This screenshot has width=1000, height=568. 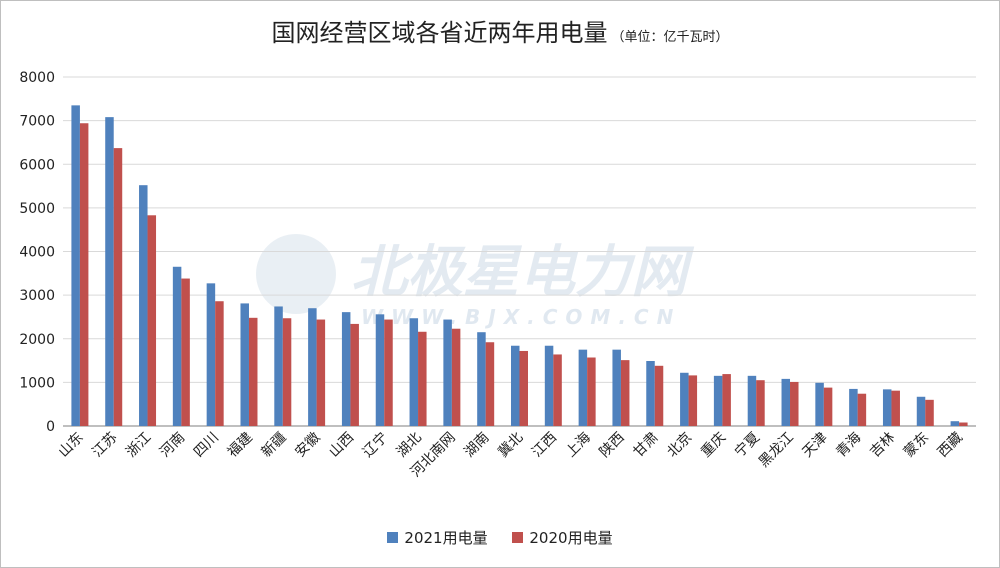 I want to click on x-tick-label: 河南, so click(x=172, y=445).